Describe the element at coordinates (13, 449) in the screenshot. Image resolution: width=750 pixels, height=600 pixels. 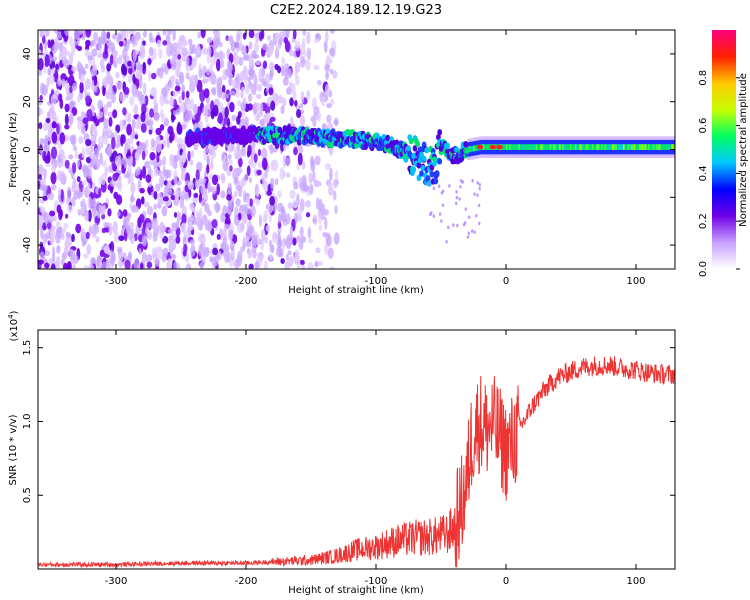
I see `snr-y-label: SNR (10 * v/v)` at that location.